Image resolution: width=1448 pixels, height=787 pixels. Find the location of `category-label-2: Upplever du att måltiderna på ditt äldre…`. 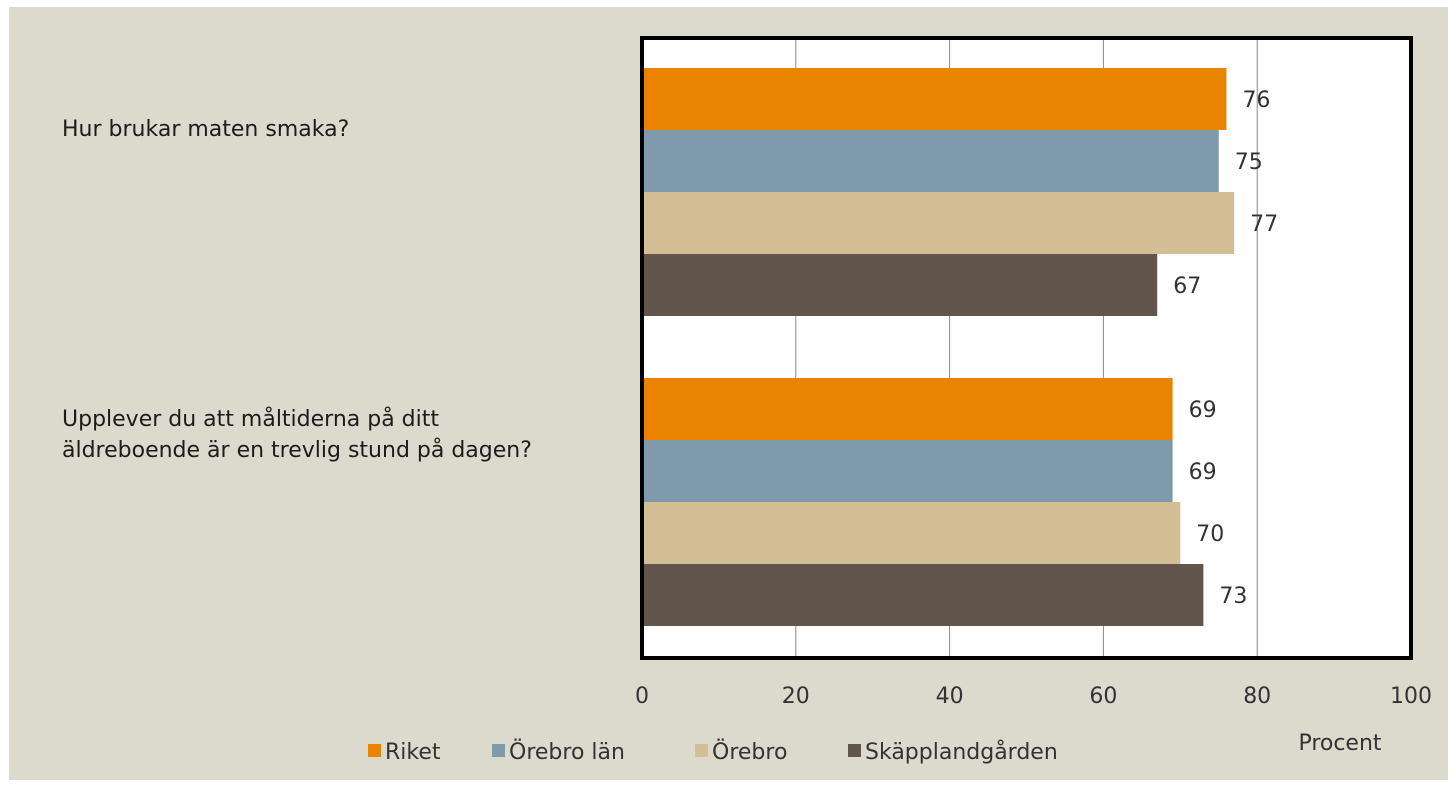

category-label-2: Upplever du att måltiderna på ditt äldre… is located at coordinates (297, 435).